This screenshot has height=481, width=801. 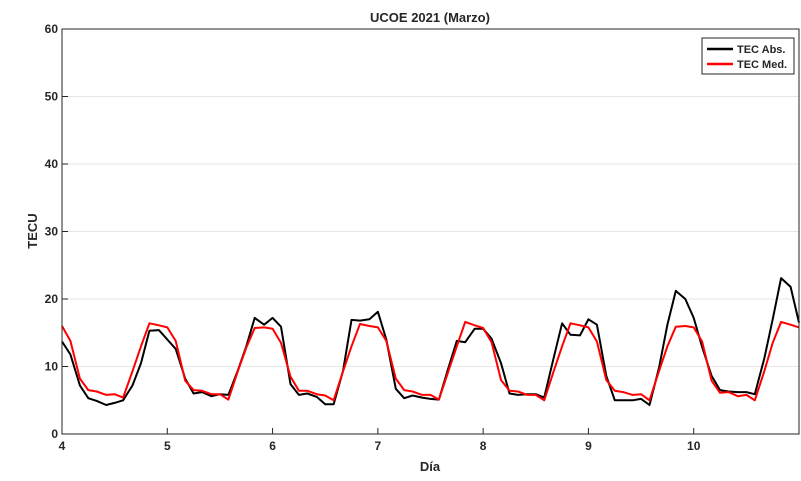 I want to click on y-tick-label: 10, so click(x=52, y=367).